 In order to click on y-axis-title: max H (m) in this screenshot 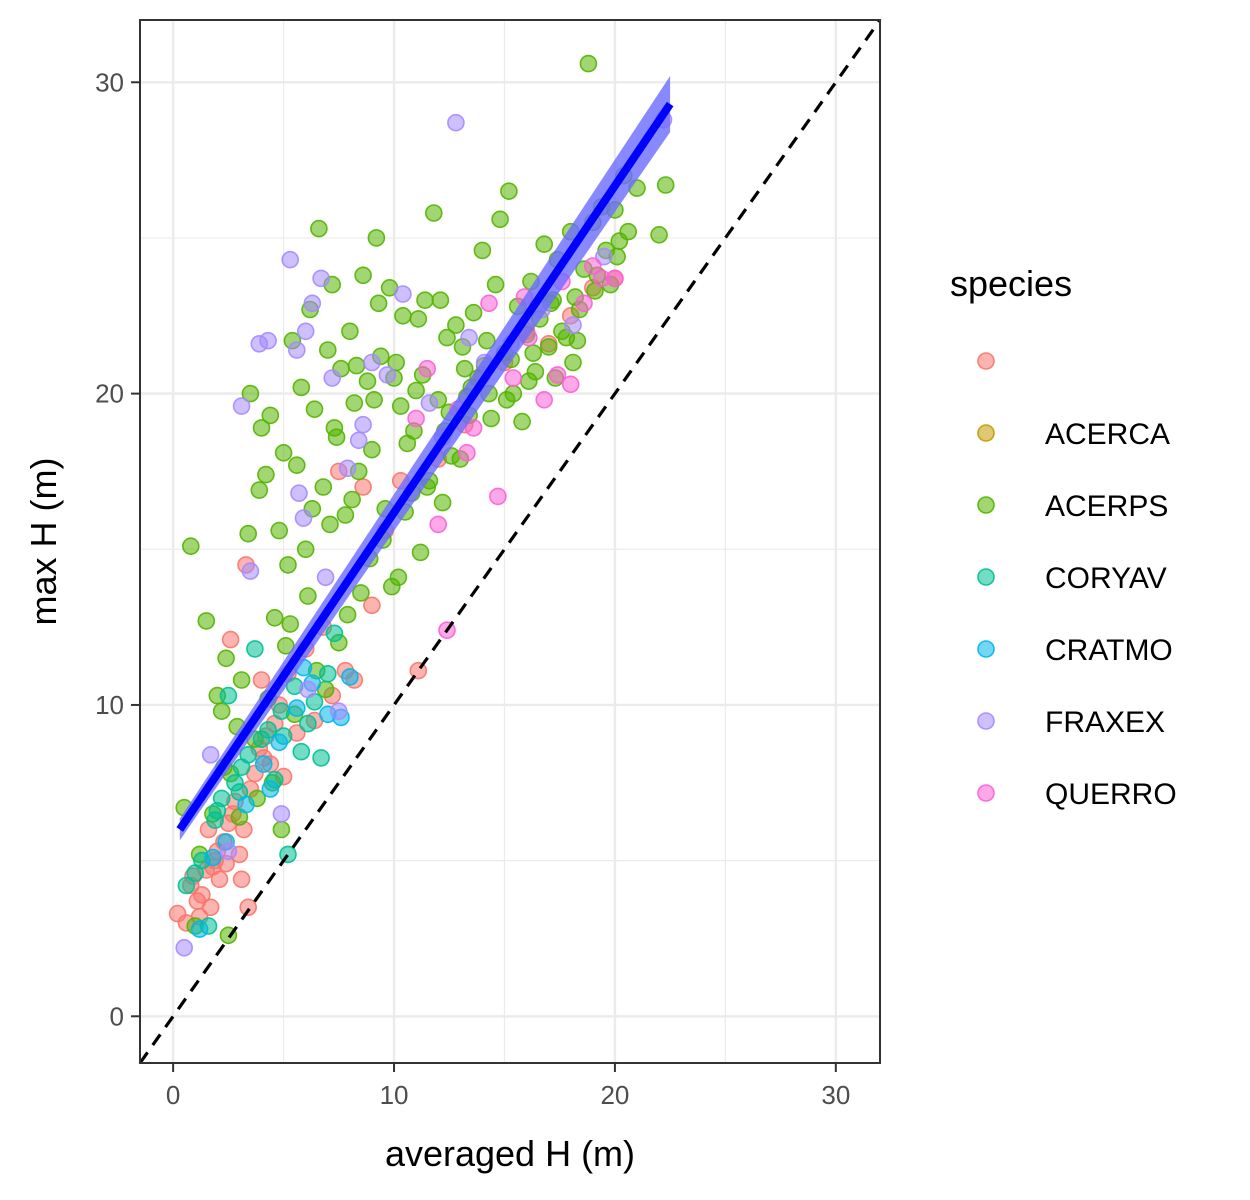, I will do `click(43, 542)`.